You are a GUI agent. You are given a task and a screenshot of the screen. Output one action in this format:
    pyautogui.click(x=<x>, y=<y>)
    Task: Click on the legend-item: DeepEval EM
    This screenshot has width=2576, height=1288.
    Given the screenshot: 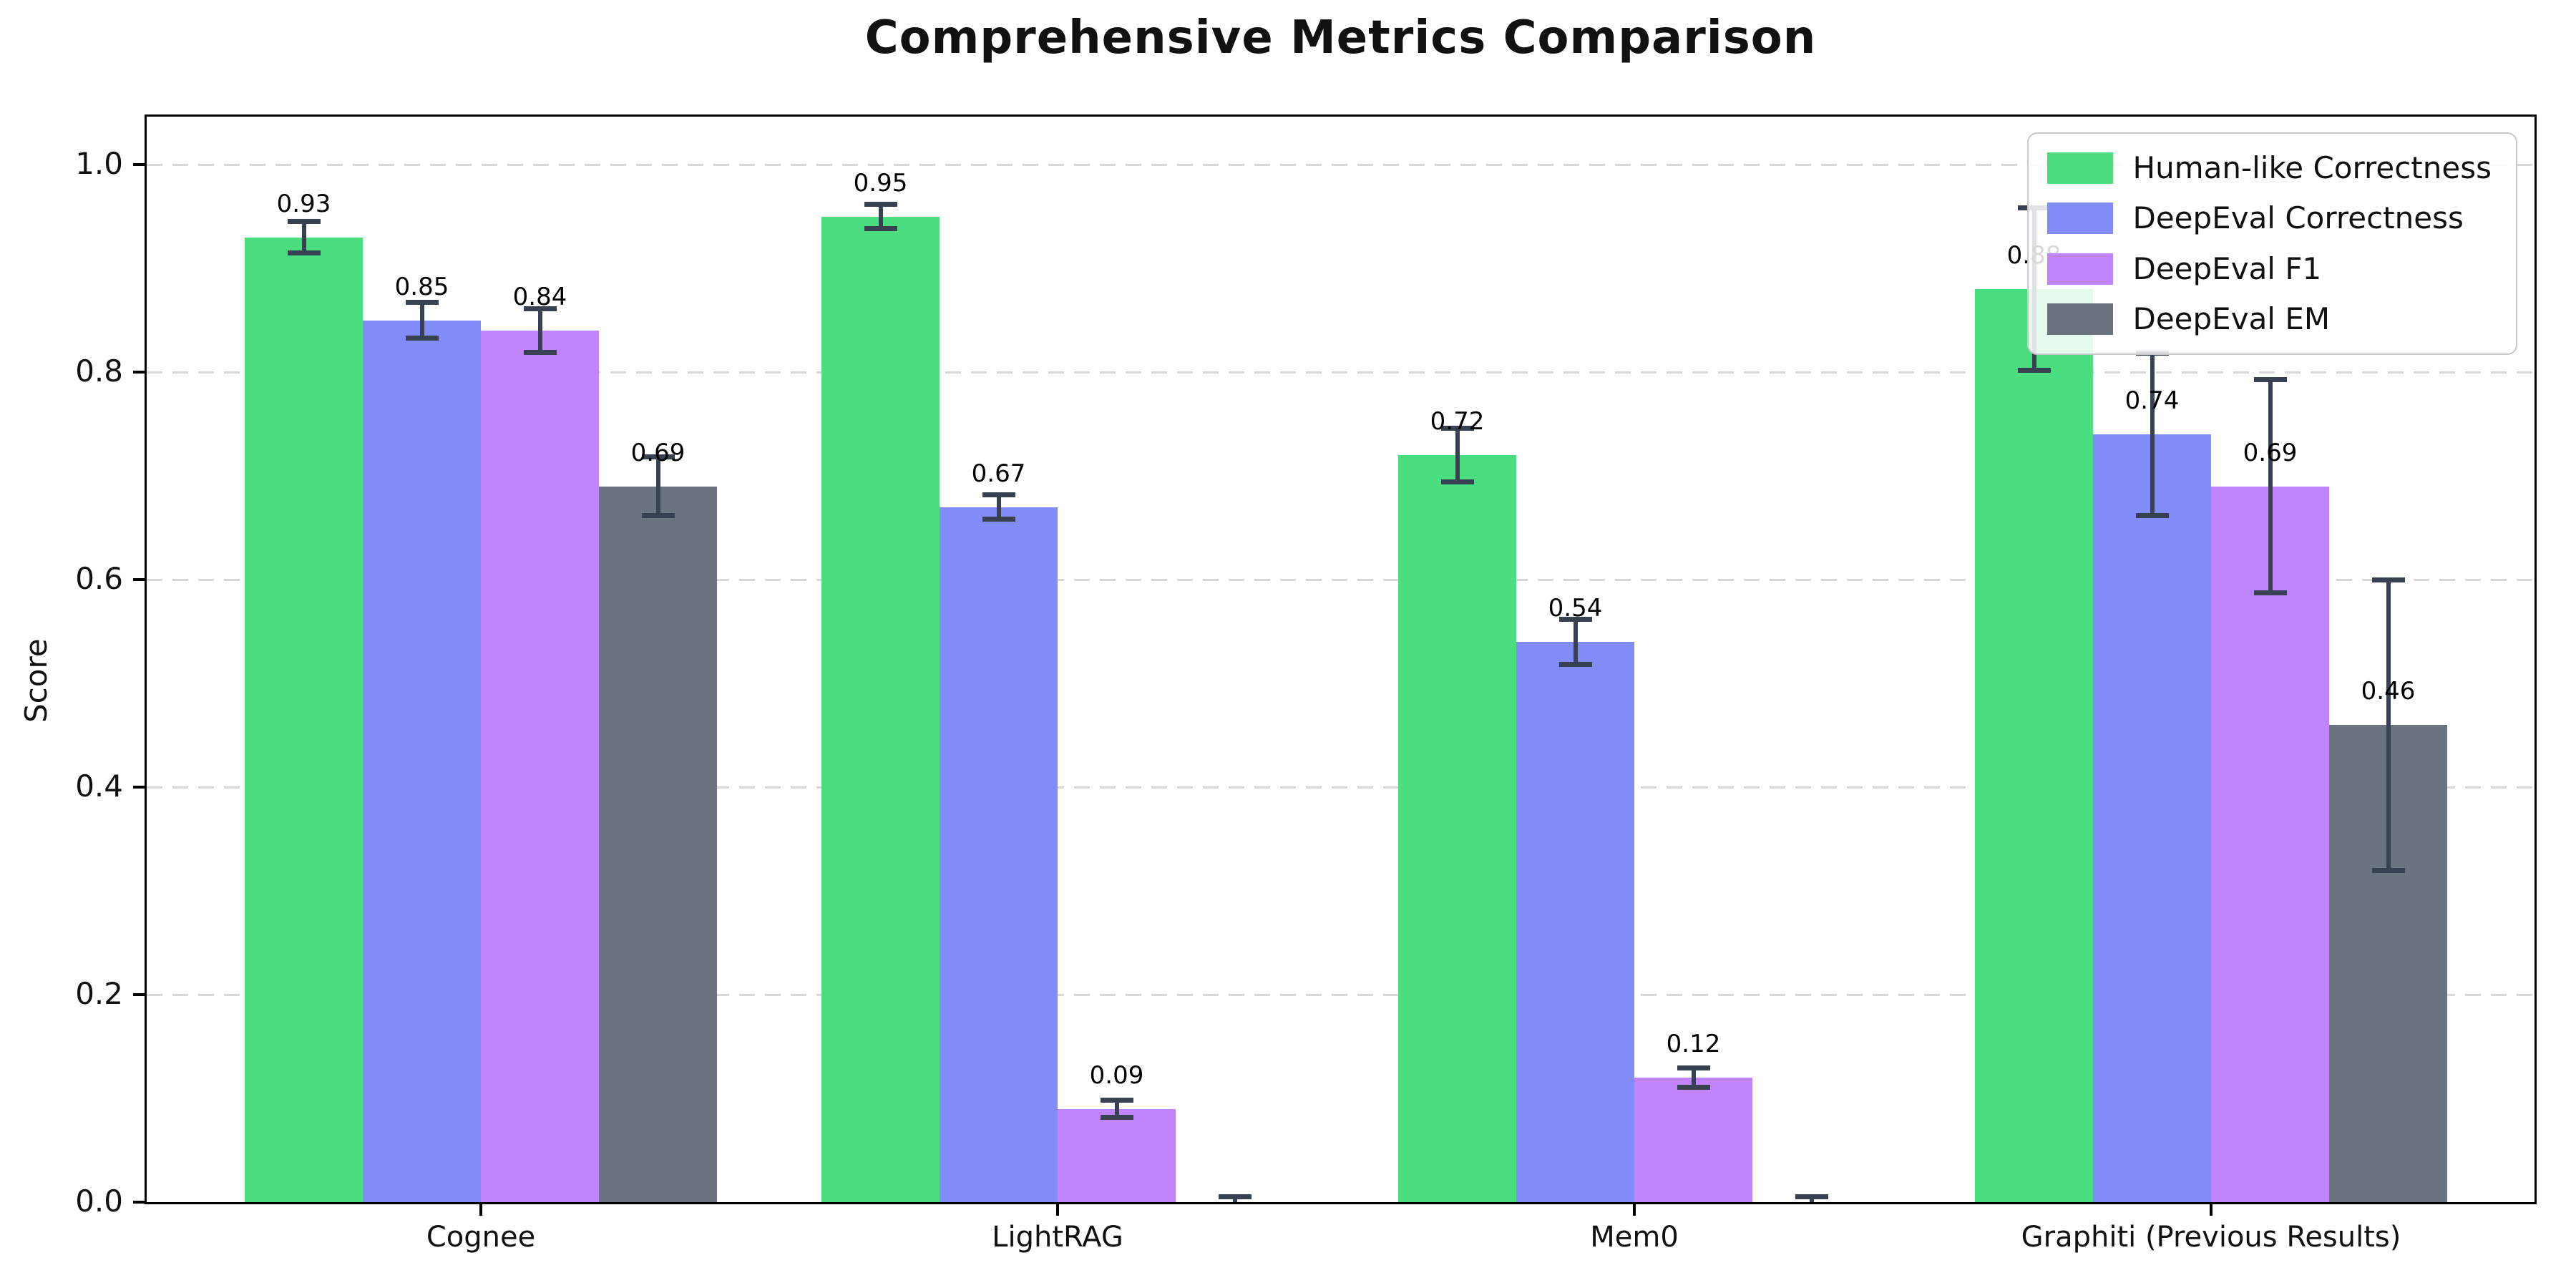 What is the action you would take?
    pyautogui.click(x=2269, y=318)
    